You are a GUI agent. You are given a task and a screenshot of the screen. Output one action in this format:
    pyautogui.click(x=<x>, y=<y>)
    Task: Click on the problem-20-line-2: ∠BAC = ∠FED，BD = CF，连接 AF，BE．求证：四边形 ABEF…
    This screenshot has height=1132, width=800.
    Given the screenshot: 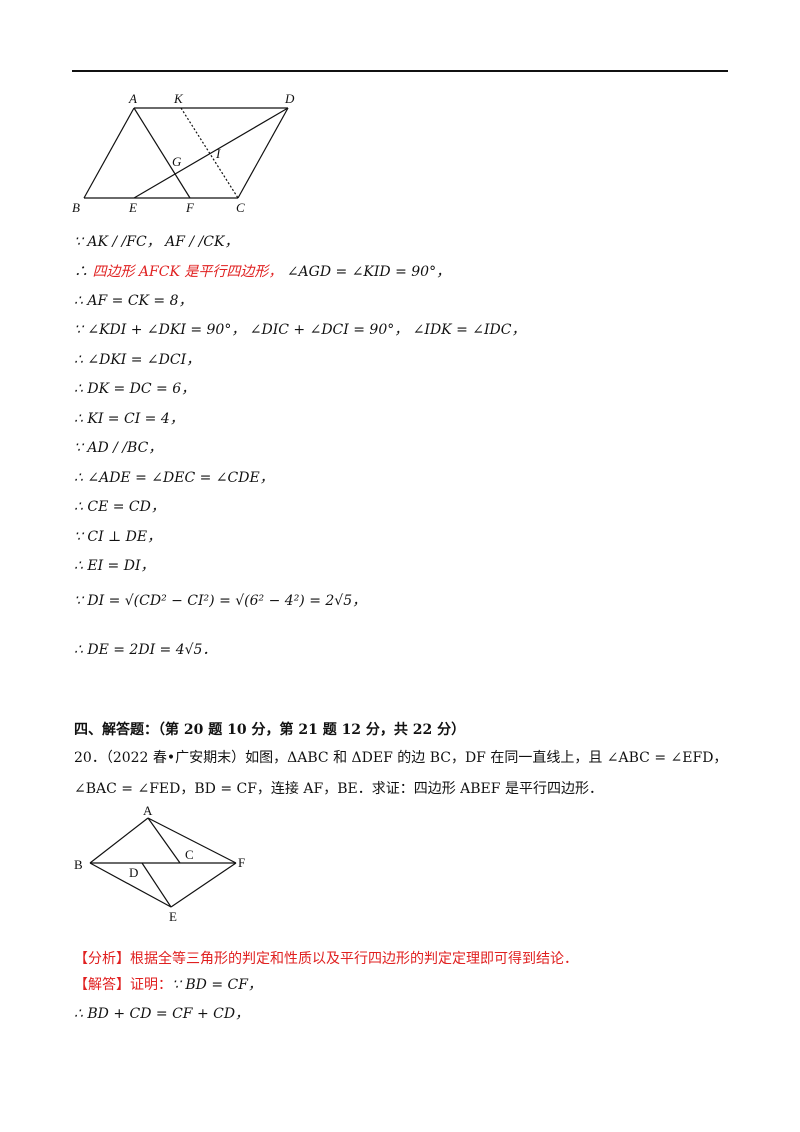 What is the action you would take?
    pyautogui.click(x=338, y=789)
    